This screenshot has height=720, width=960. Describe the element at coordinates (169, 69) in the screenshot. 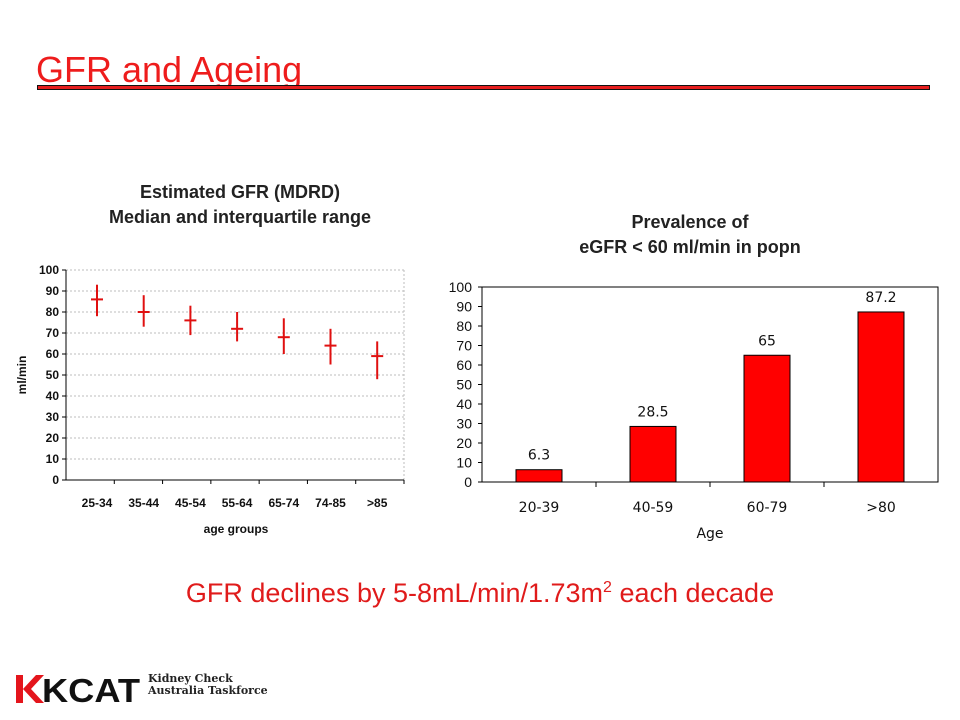

I see `slide-title: GFR and Ageing` at that location.